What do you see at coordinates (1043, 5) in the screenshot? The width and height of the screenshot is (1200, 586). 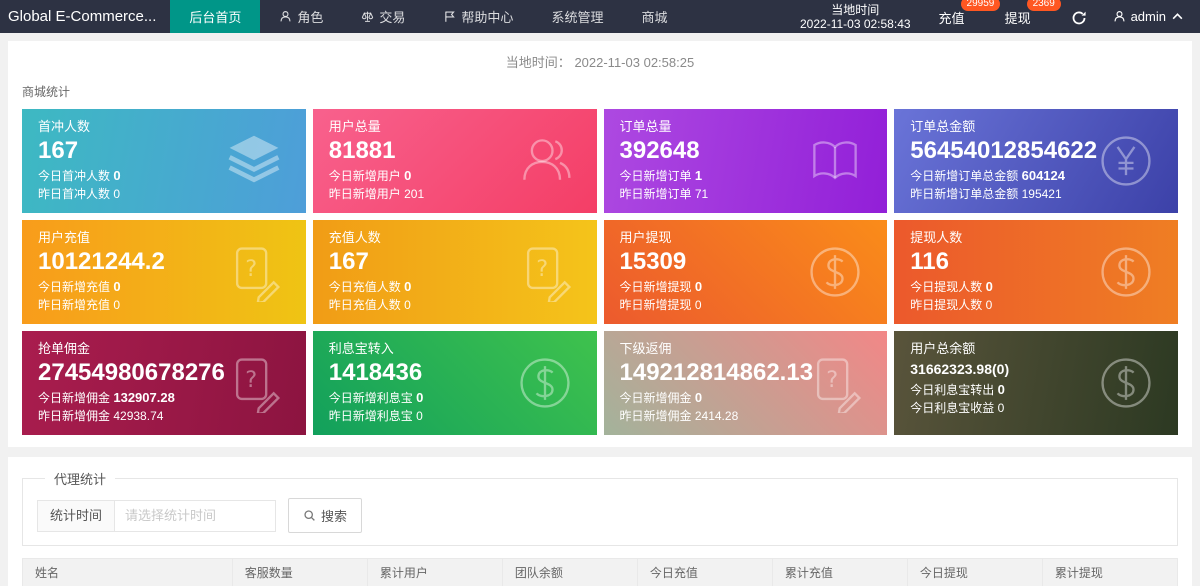 I see `withdraw-badge: 2369` at bounding box center [1043, 5].